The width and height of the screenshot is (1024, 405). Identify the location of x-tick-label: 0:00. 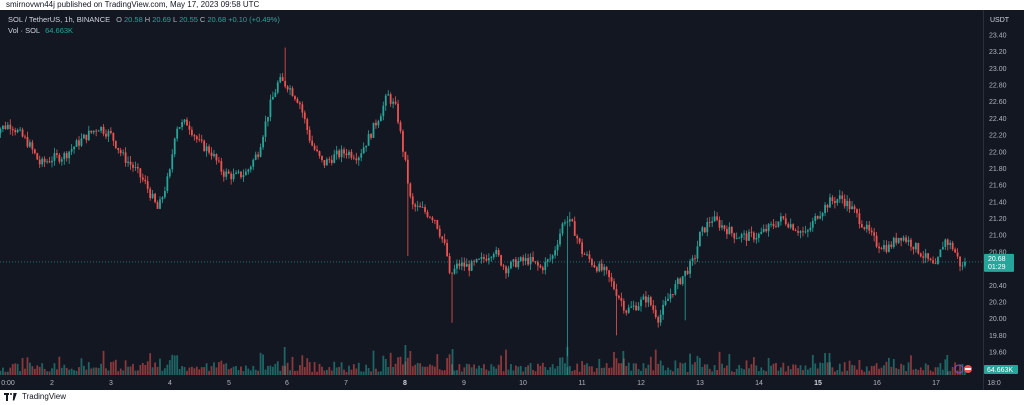
(8, 383).